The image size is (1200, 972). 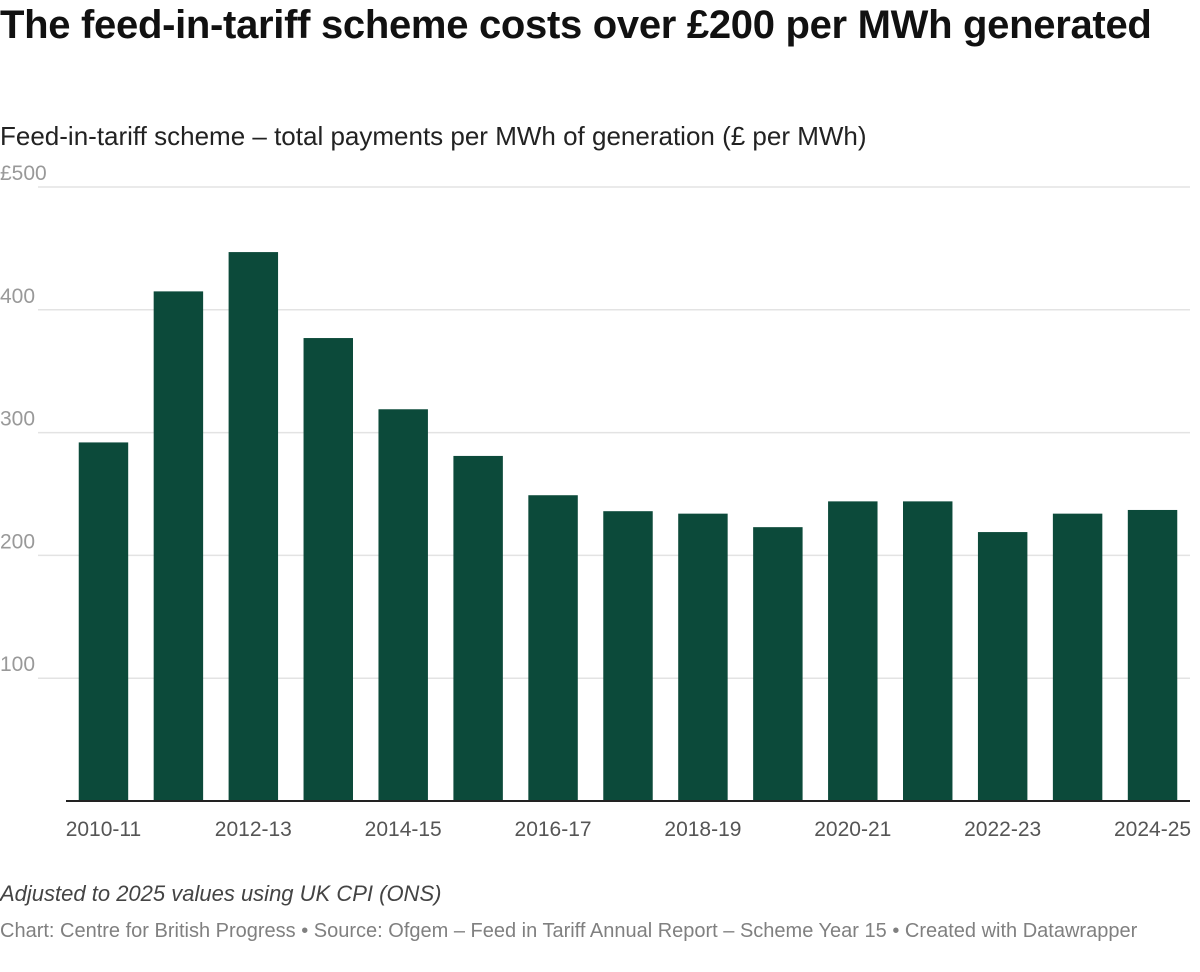 What do you see at coordinates (23, 175) in the screenshot?
I see `y-tick-label: £500` at bounding box center [23, 175].